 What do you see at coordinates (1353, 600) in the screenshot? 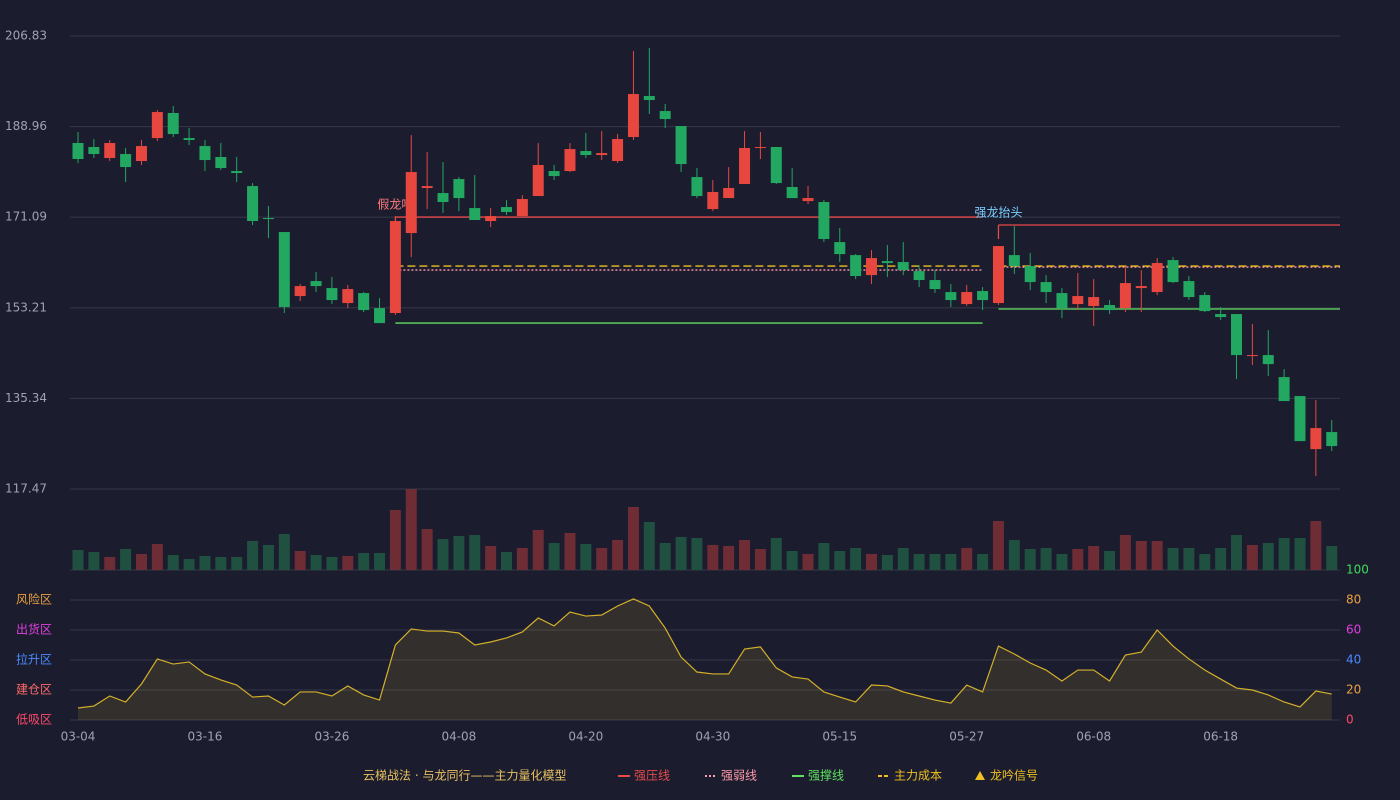
I see `indicator-tick-label: 80` at bounding box center [1353, 600].